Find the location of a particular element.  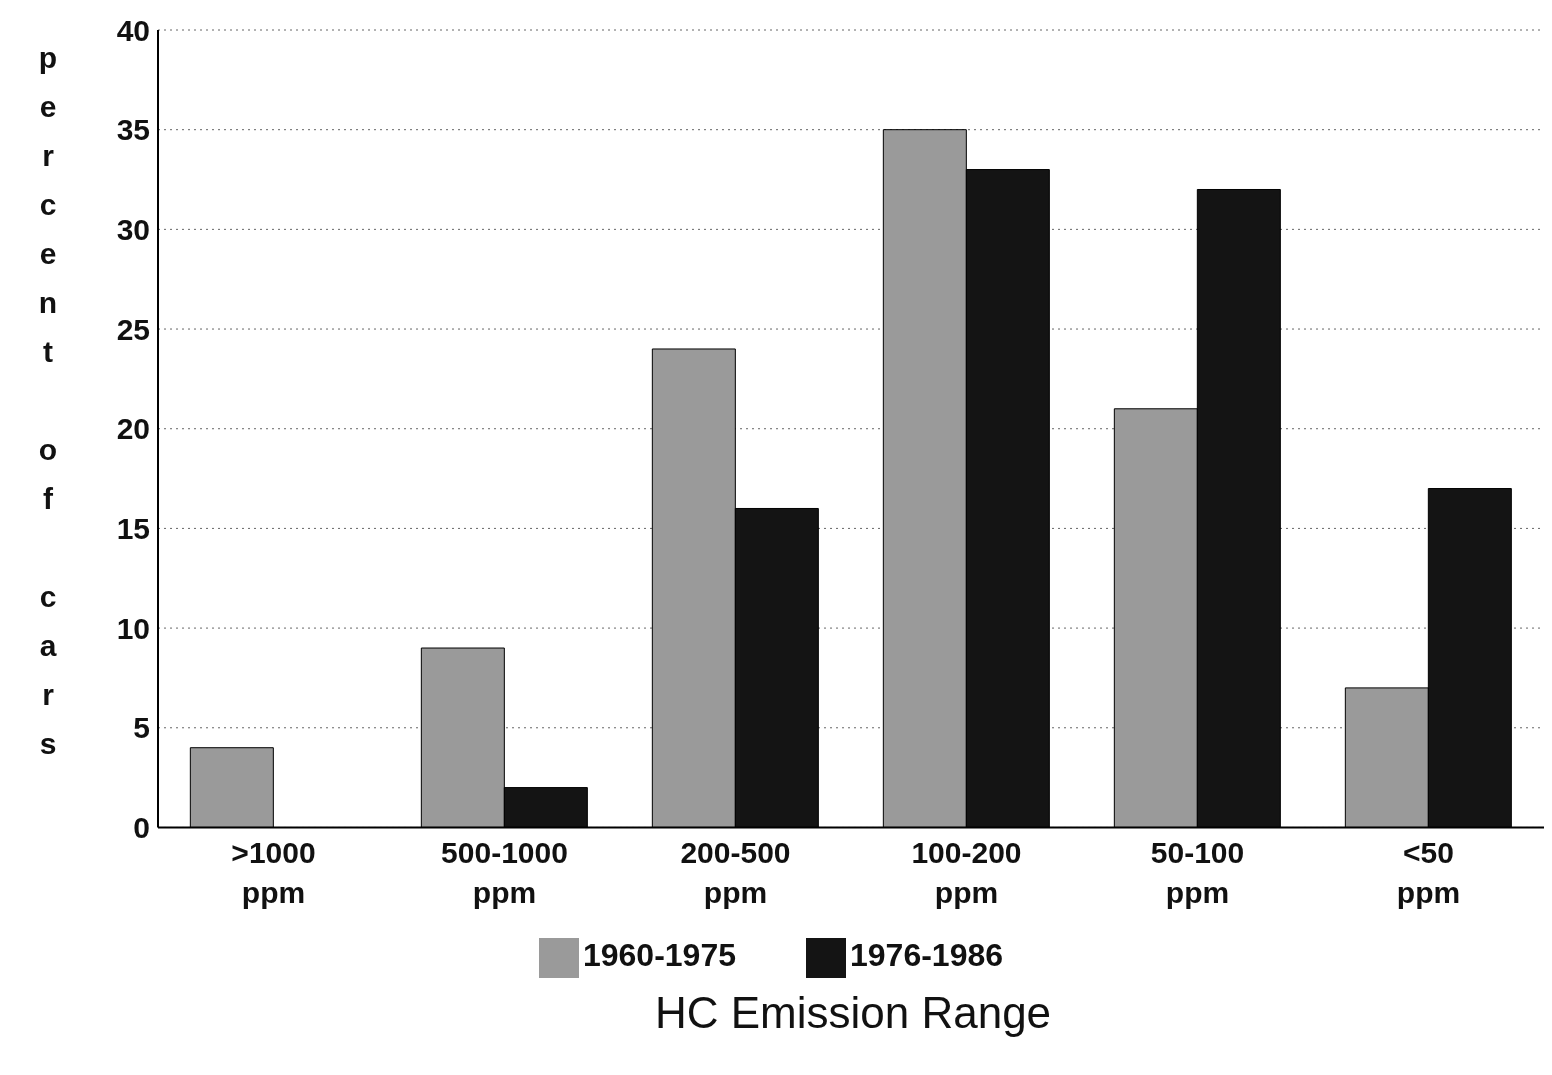

legend-label: 1960-1975 is located at coordinates (659, 955).